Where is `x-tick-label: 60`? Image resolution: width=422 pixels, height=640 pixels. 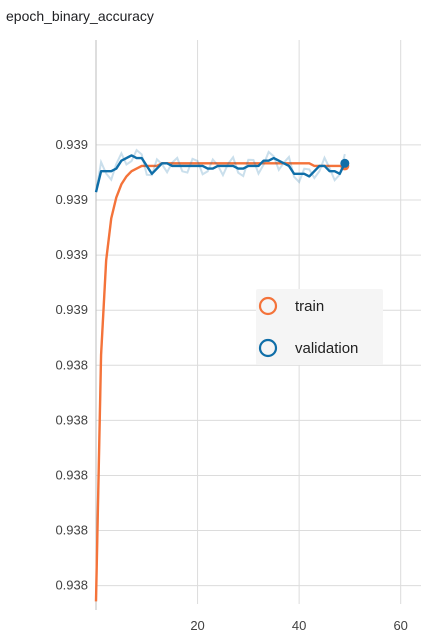
x-tick-label: 60 is located at coordinates (400, 625).